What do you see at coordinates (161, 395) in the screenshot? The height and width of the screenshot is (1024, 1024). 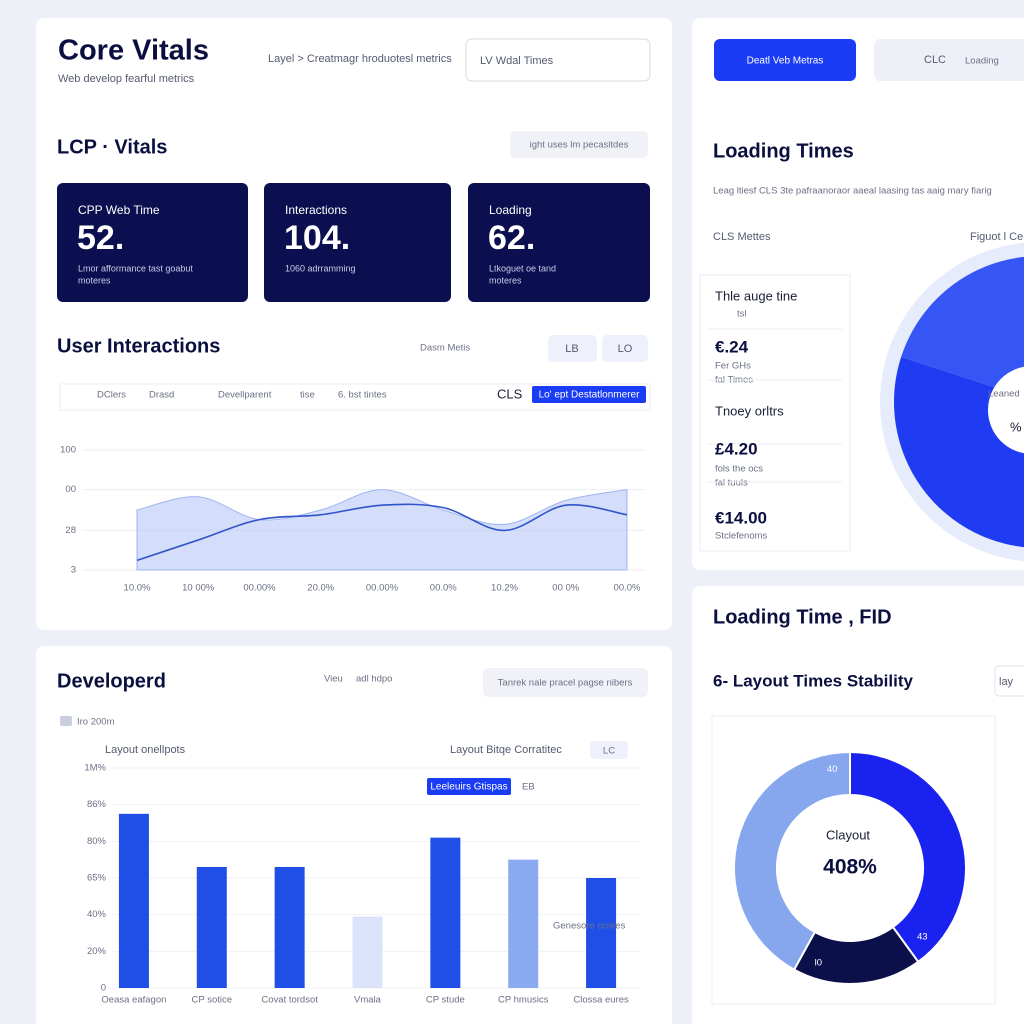 I see `filter: Drasd` at bounding box center [161, 395].